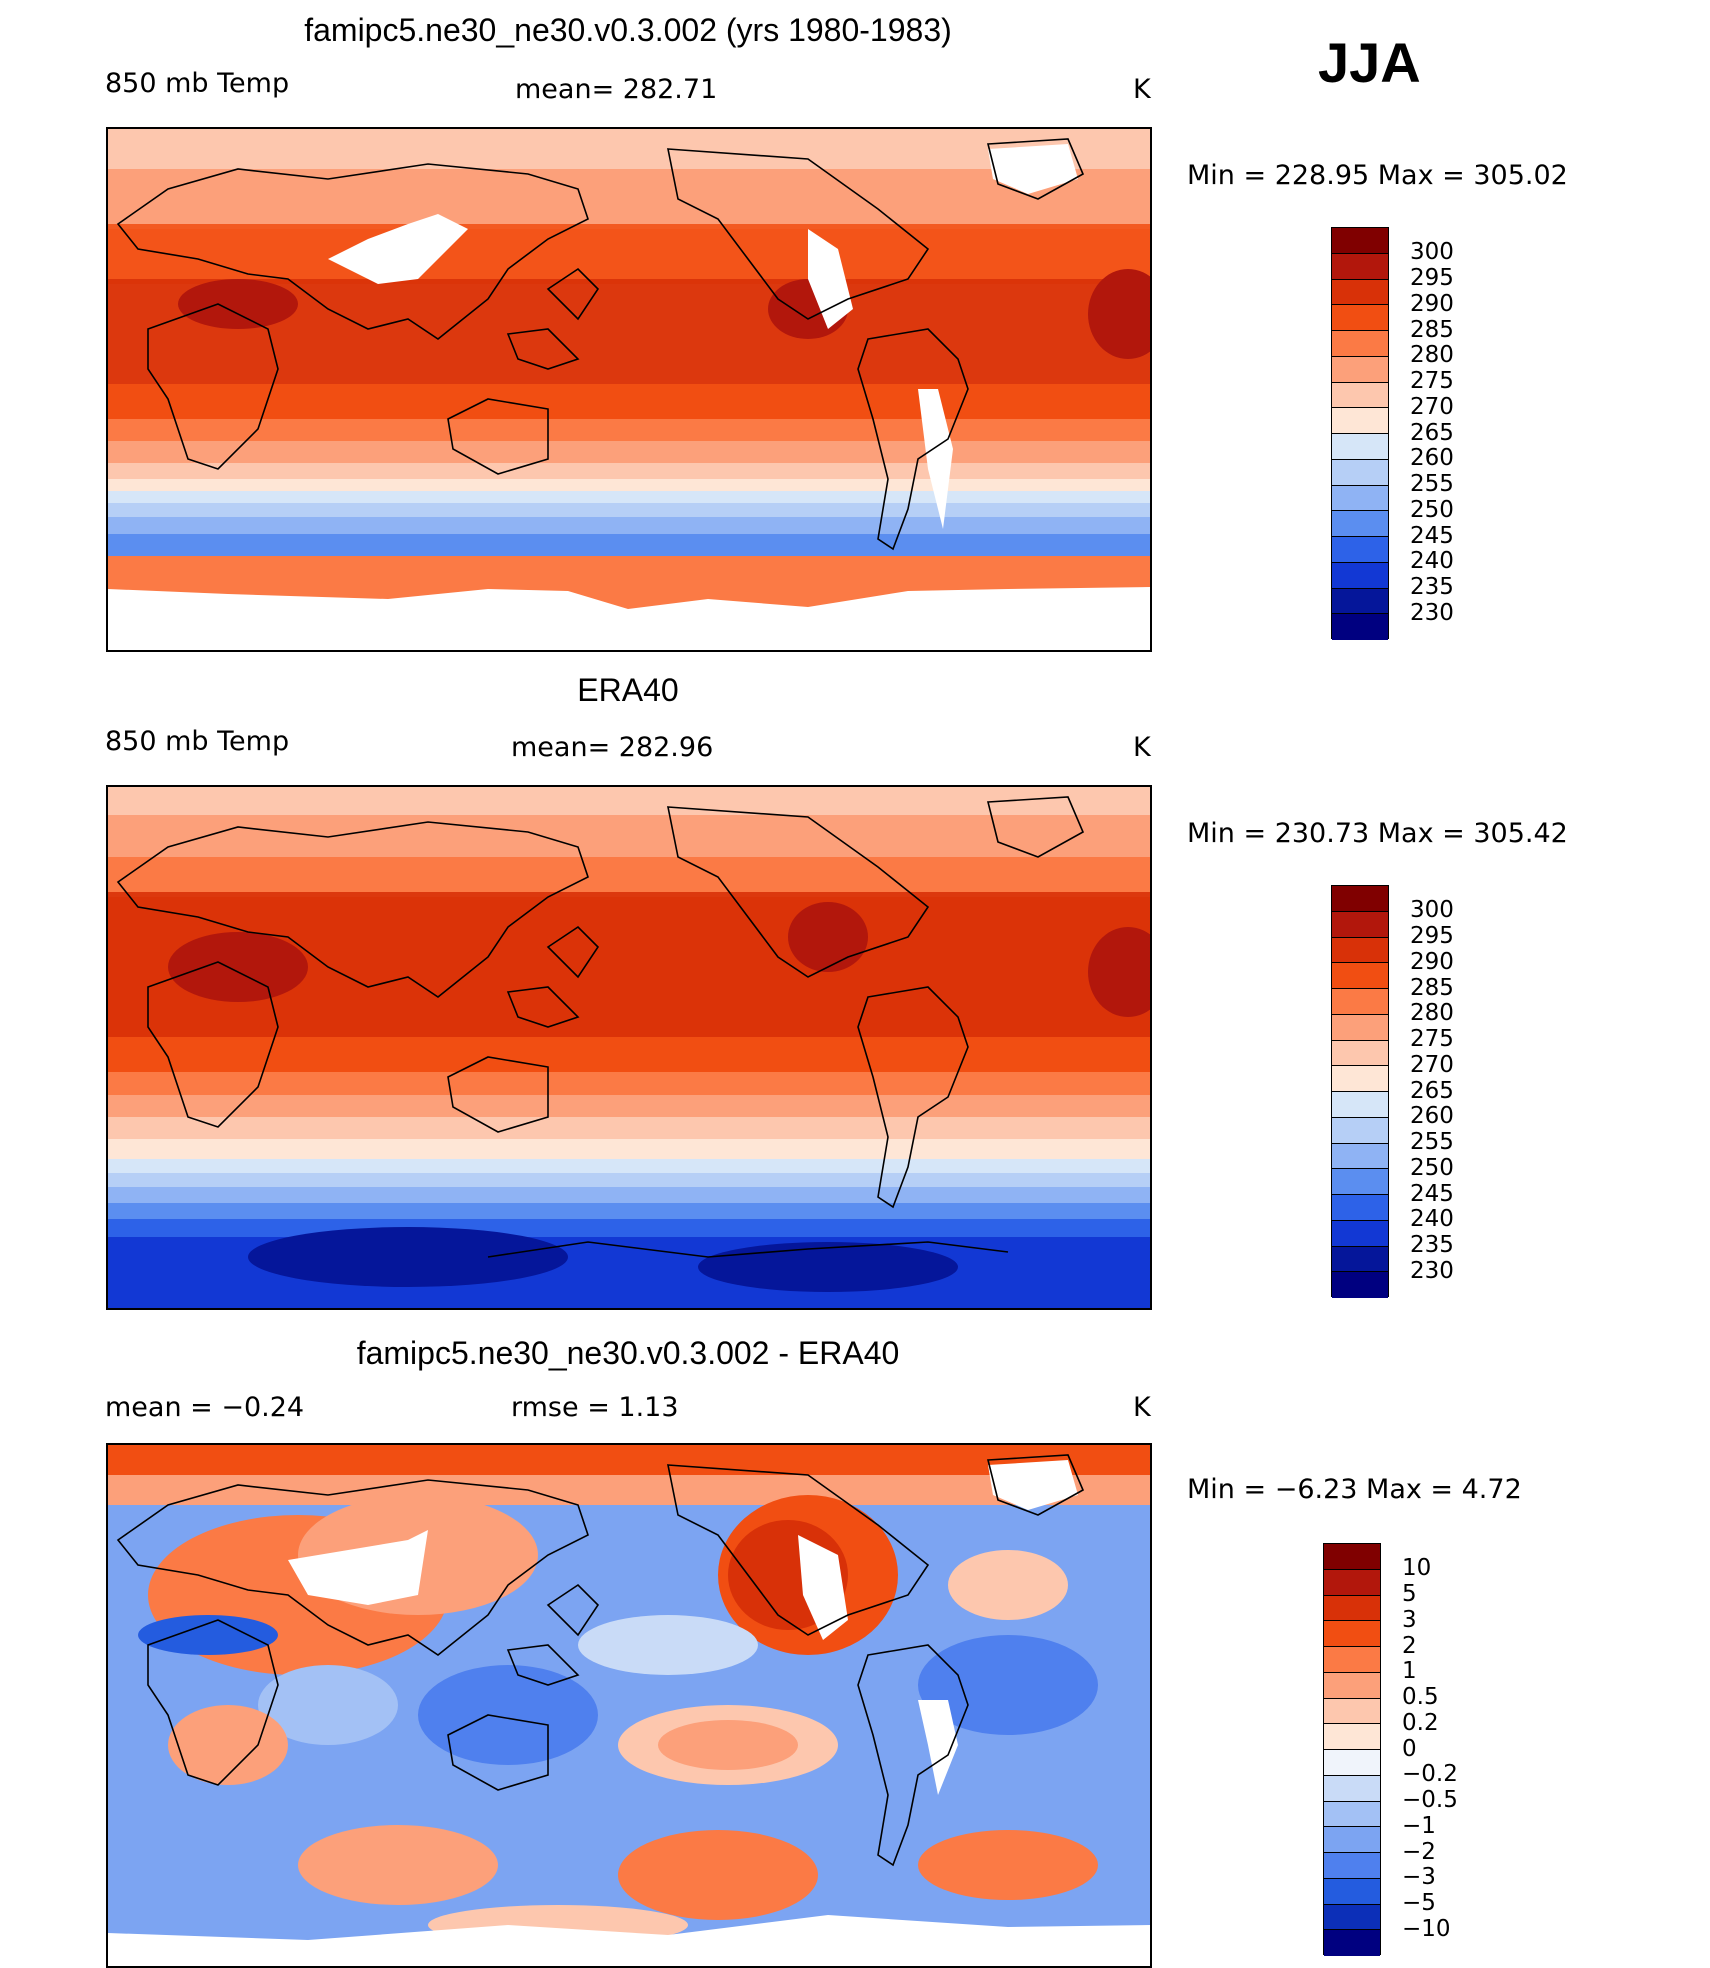  Describe the element at coordinates (1419, 1851) in the screenshot. I see `colorbar-label: −2` at that location.